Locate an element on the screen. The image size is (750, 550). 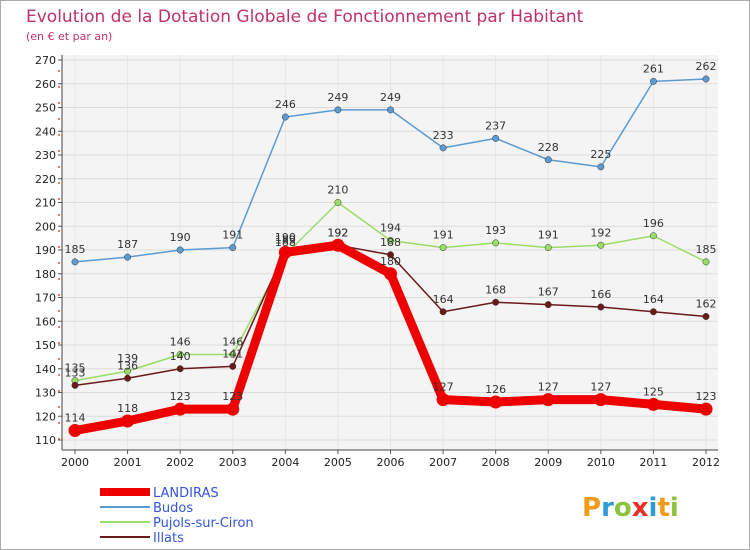
data-label: 139 is located at coordinates (127, 358).